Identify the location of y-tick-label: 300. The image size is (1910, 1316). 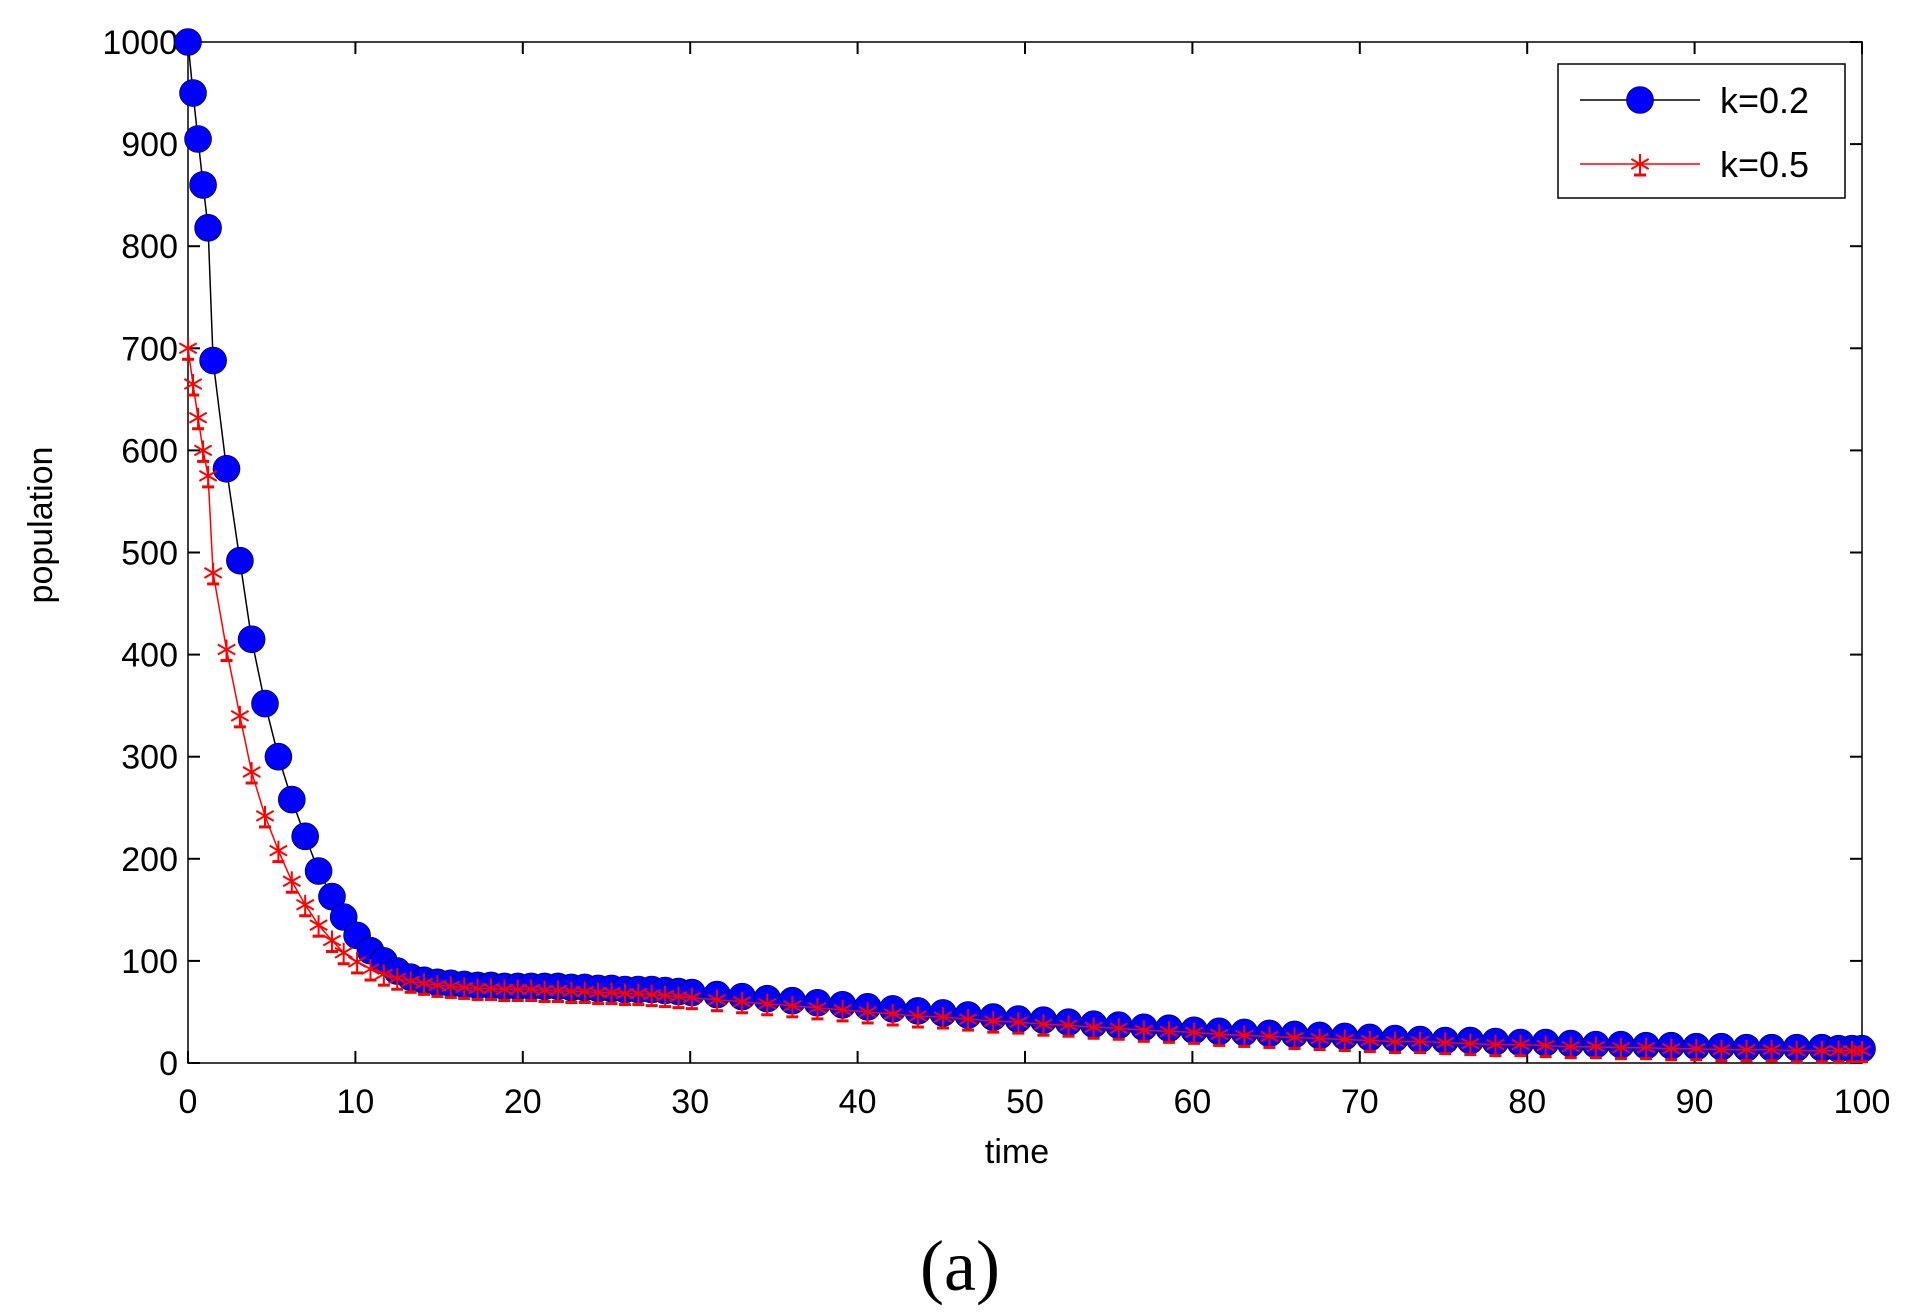
(149, 758).